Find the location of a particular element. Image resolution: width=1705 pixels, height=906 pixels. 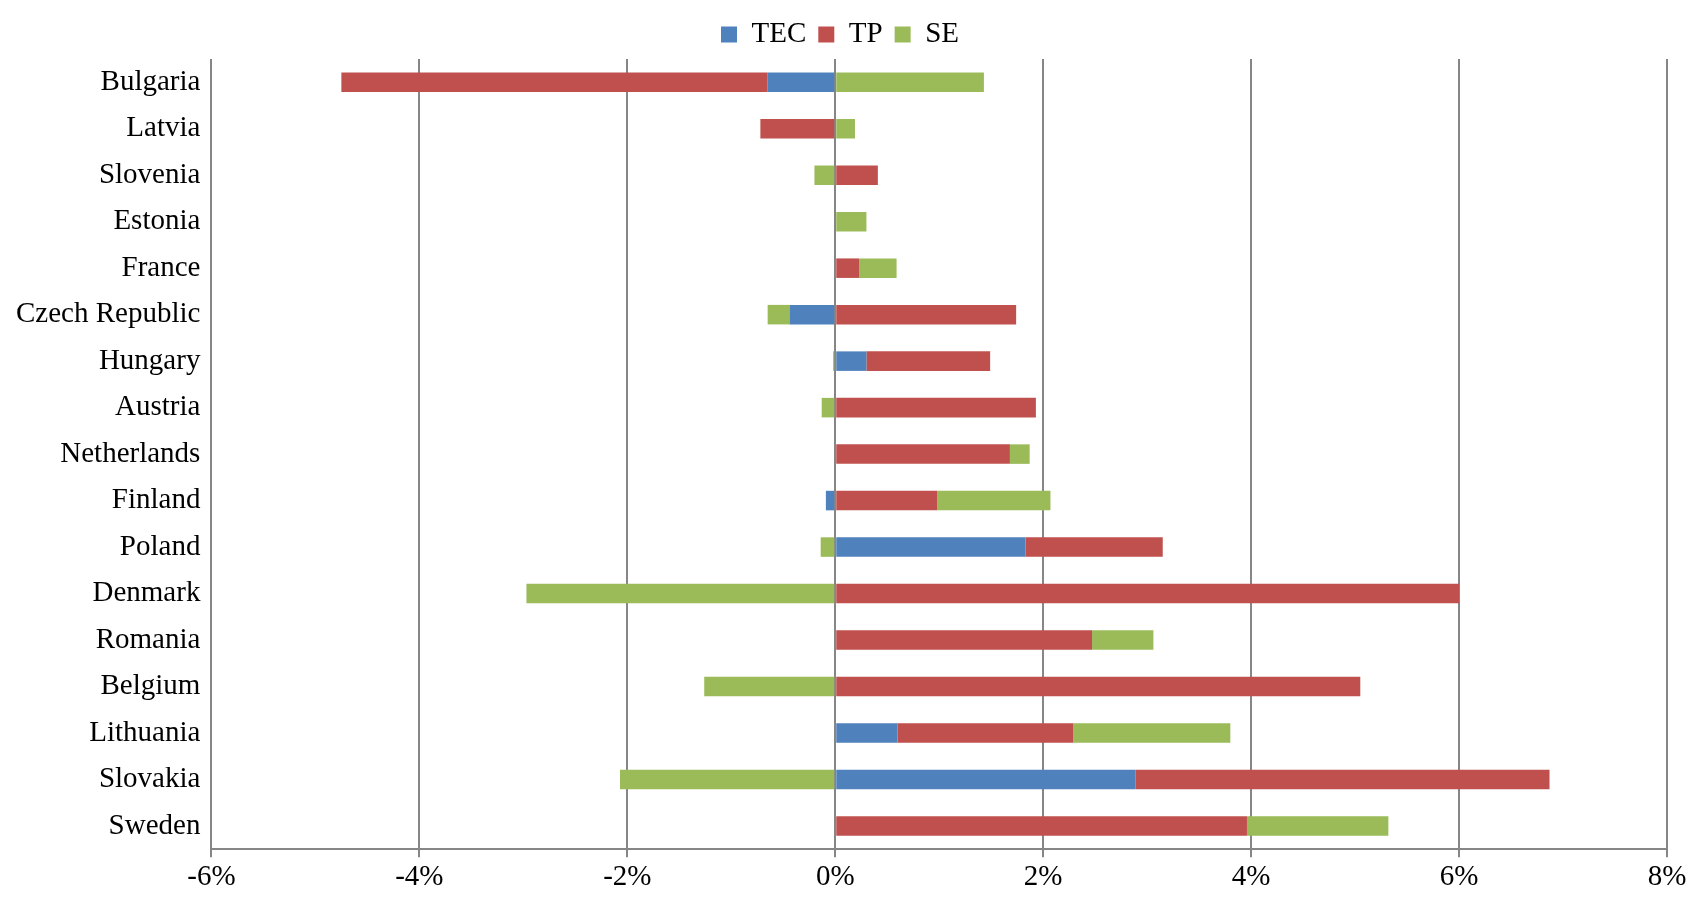

y-tick-label: Estonia is located at coordinates (157, 219).